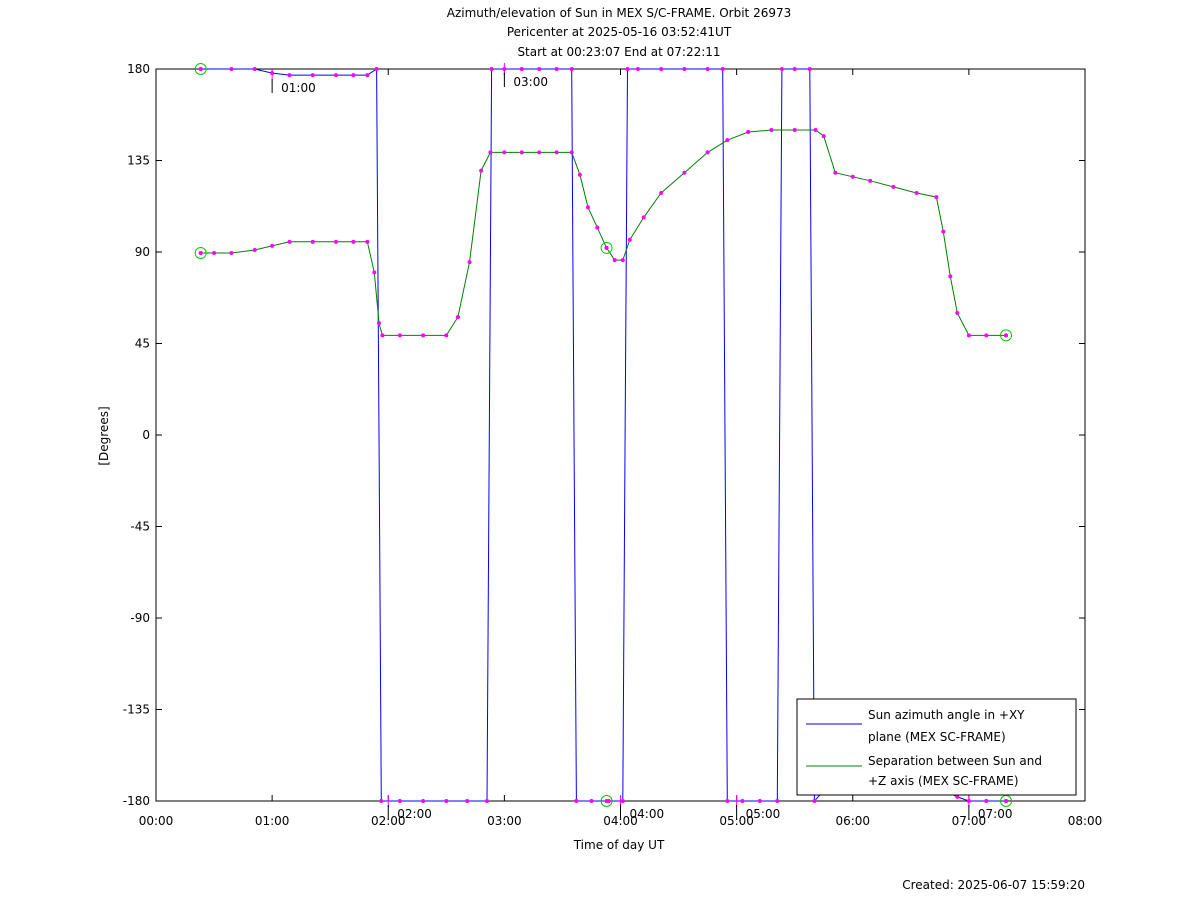 The image size is (1200, 901). I want to click on created-timestamp: Created: 2025-06-07 15:59:20, so click(993, 885).